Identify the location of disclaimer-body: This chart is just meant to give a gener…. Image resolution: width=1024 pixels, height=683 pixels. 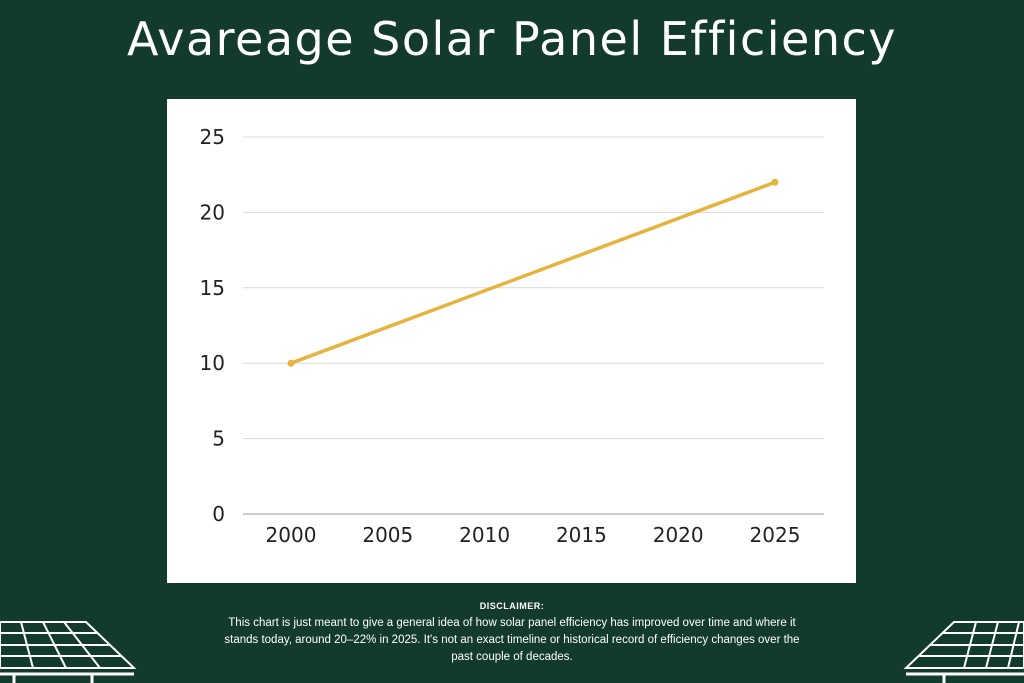
(512, 640).